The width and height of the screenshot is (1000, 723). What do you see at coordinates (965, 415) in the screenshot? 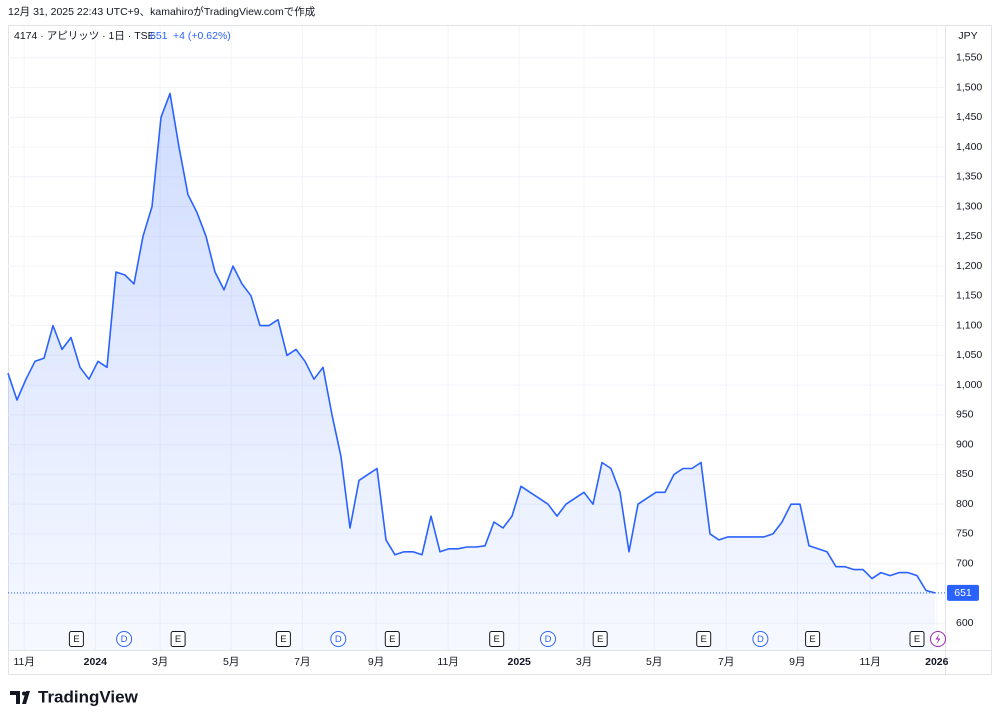
I see `y-tick-label: 950` at bounding box center [965, 415].